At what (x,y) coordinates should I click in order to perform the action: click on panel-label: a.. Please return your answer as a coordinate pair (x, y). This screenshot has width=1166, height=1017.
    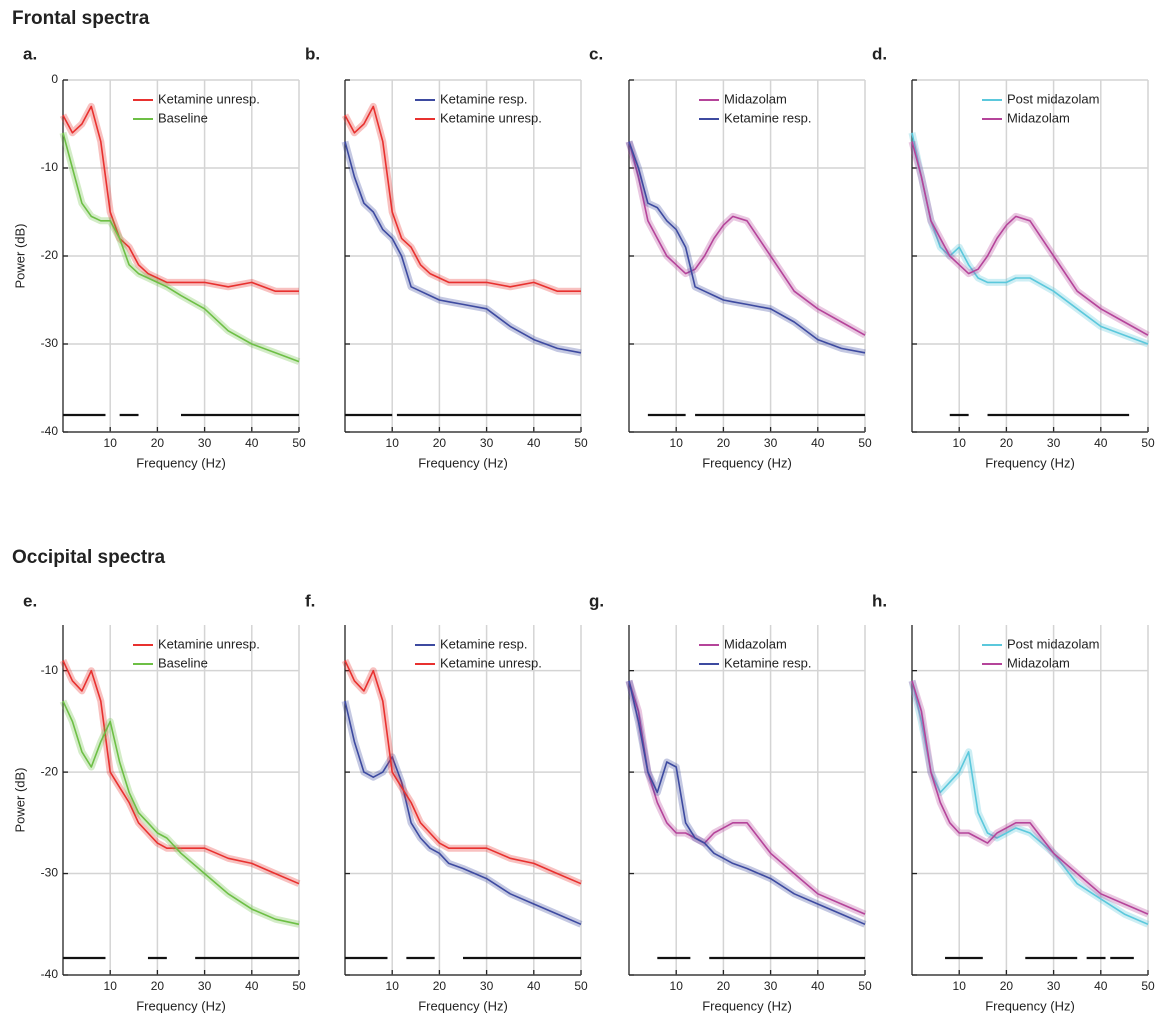
    Looking at the image, I should click on (30, 53).